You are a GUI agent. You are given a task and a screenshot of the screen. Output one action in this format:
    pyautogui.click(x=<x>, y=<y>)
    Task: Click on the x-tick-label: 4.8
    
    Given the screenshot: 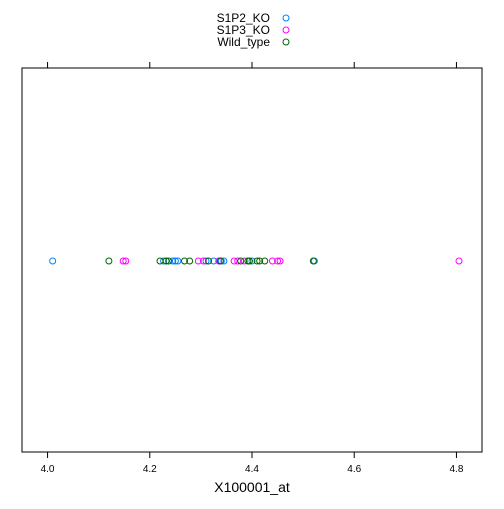 What is the action you would take?
    pyautogui.click(x=456, y=469)
    